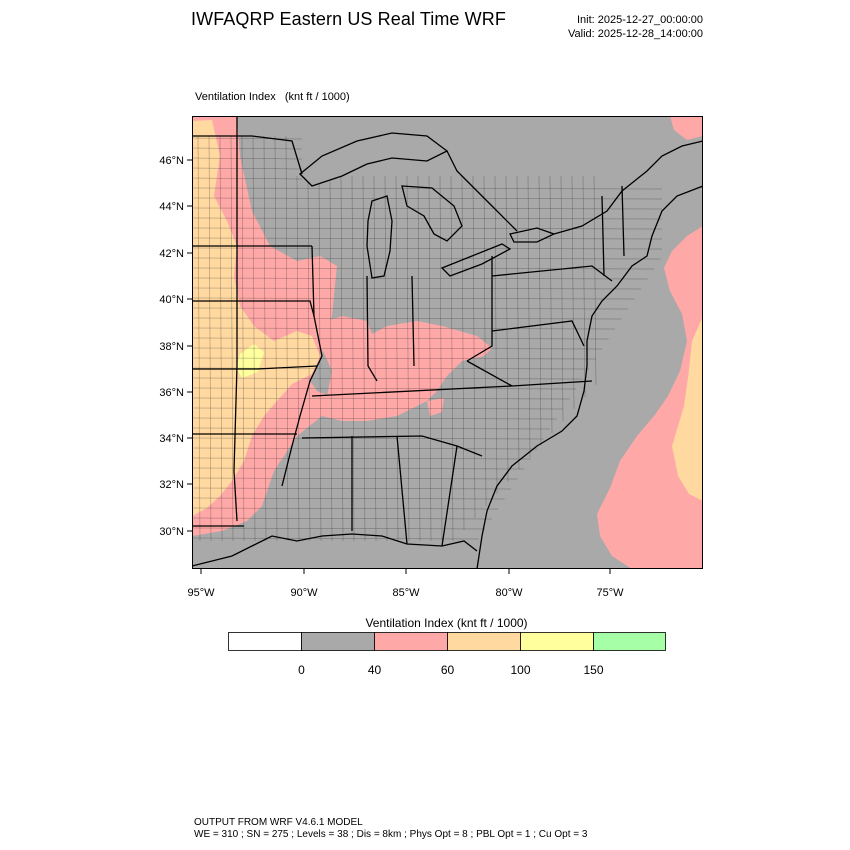 This screenshot has width=850, height=850. Describe the element at coordinates (610, 593) in the screenshot. I see `lon-tick-75: 75°W` at that location.